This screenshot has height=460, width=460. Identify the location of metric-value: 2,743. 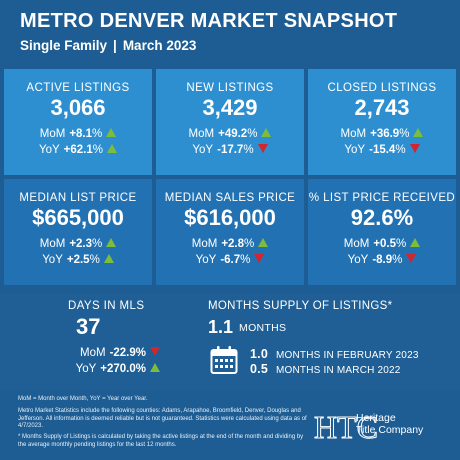
(382, 107).